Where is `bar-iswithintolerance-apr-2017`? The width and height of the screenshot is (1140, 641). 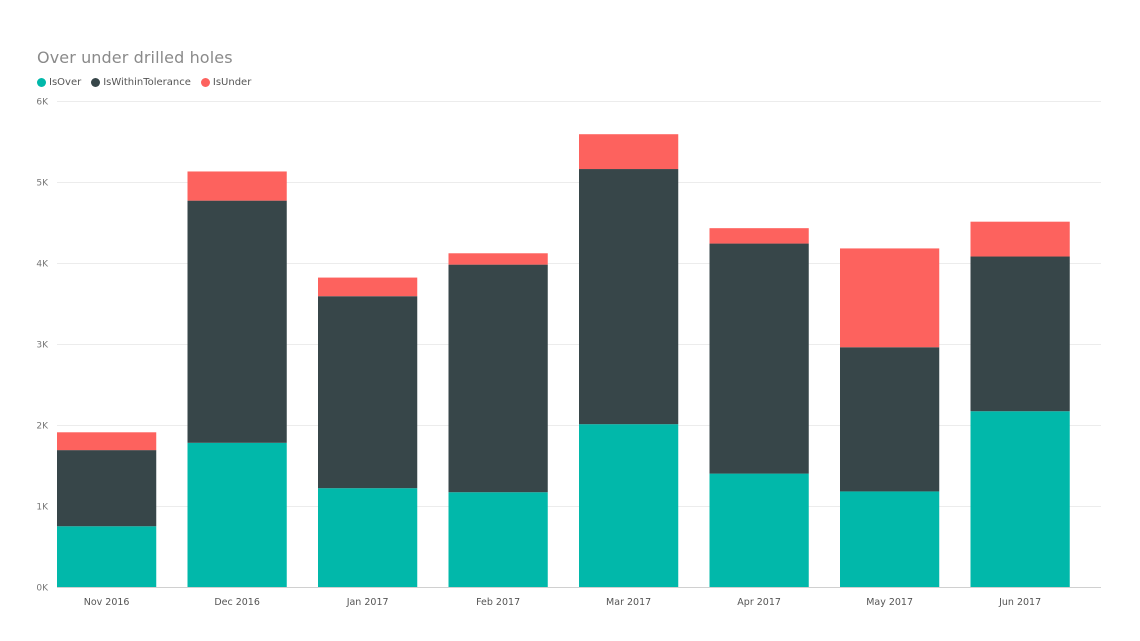 bar-iswithintolerance-apr-2017 is located at coordinates (759, 358).